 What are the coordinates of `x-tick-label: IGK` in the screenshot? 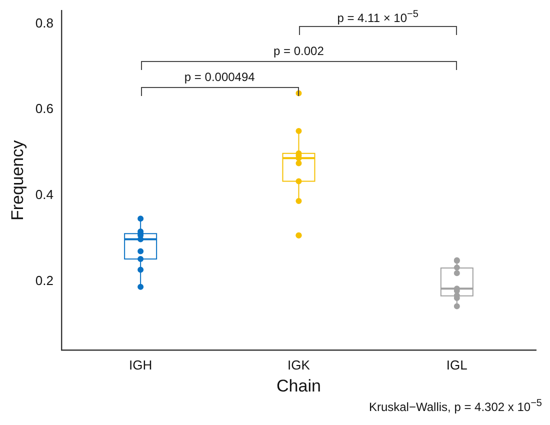 It's located at (299, 364).